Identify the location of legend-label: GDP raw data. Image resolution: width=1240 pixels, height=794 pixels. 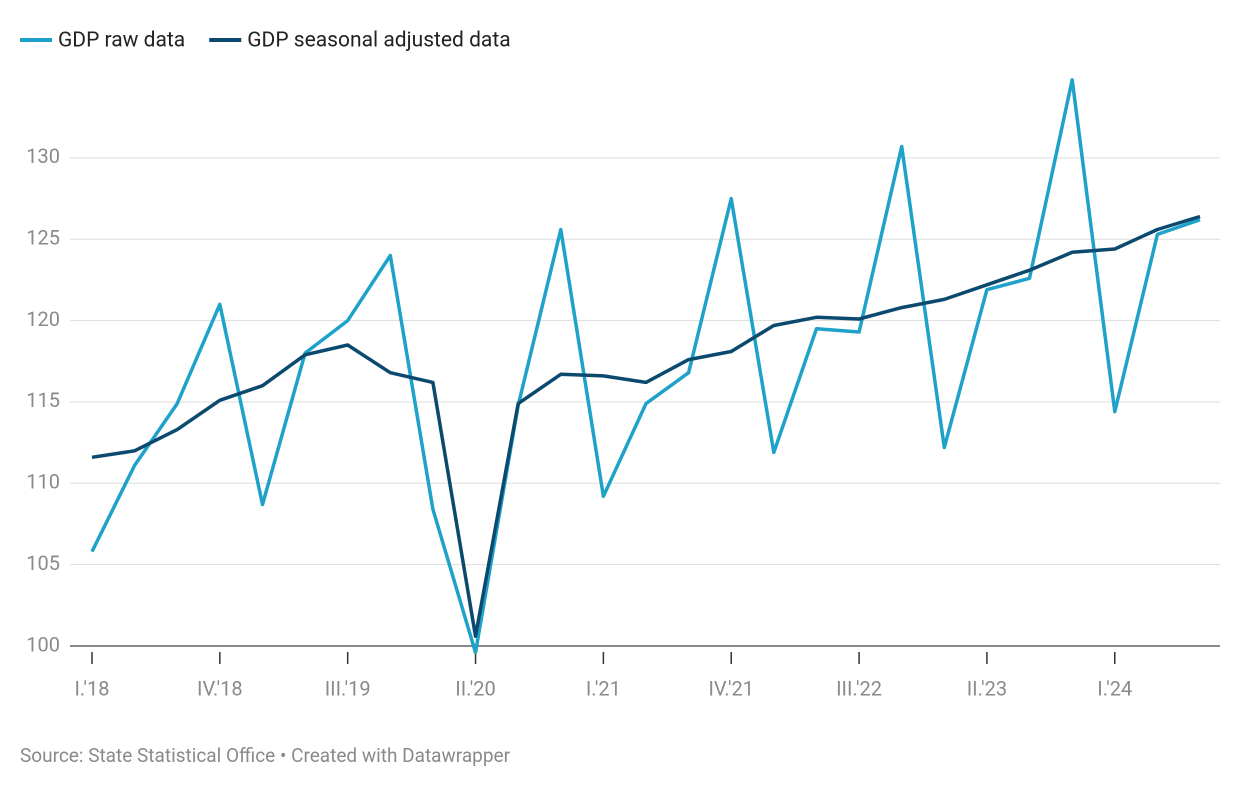
(121, 41).